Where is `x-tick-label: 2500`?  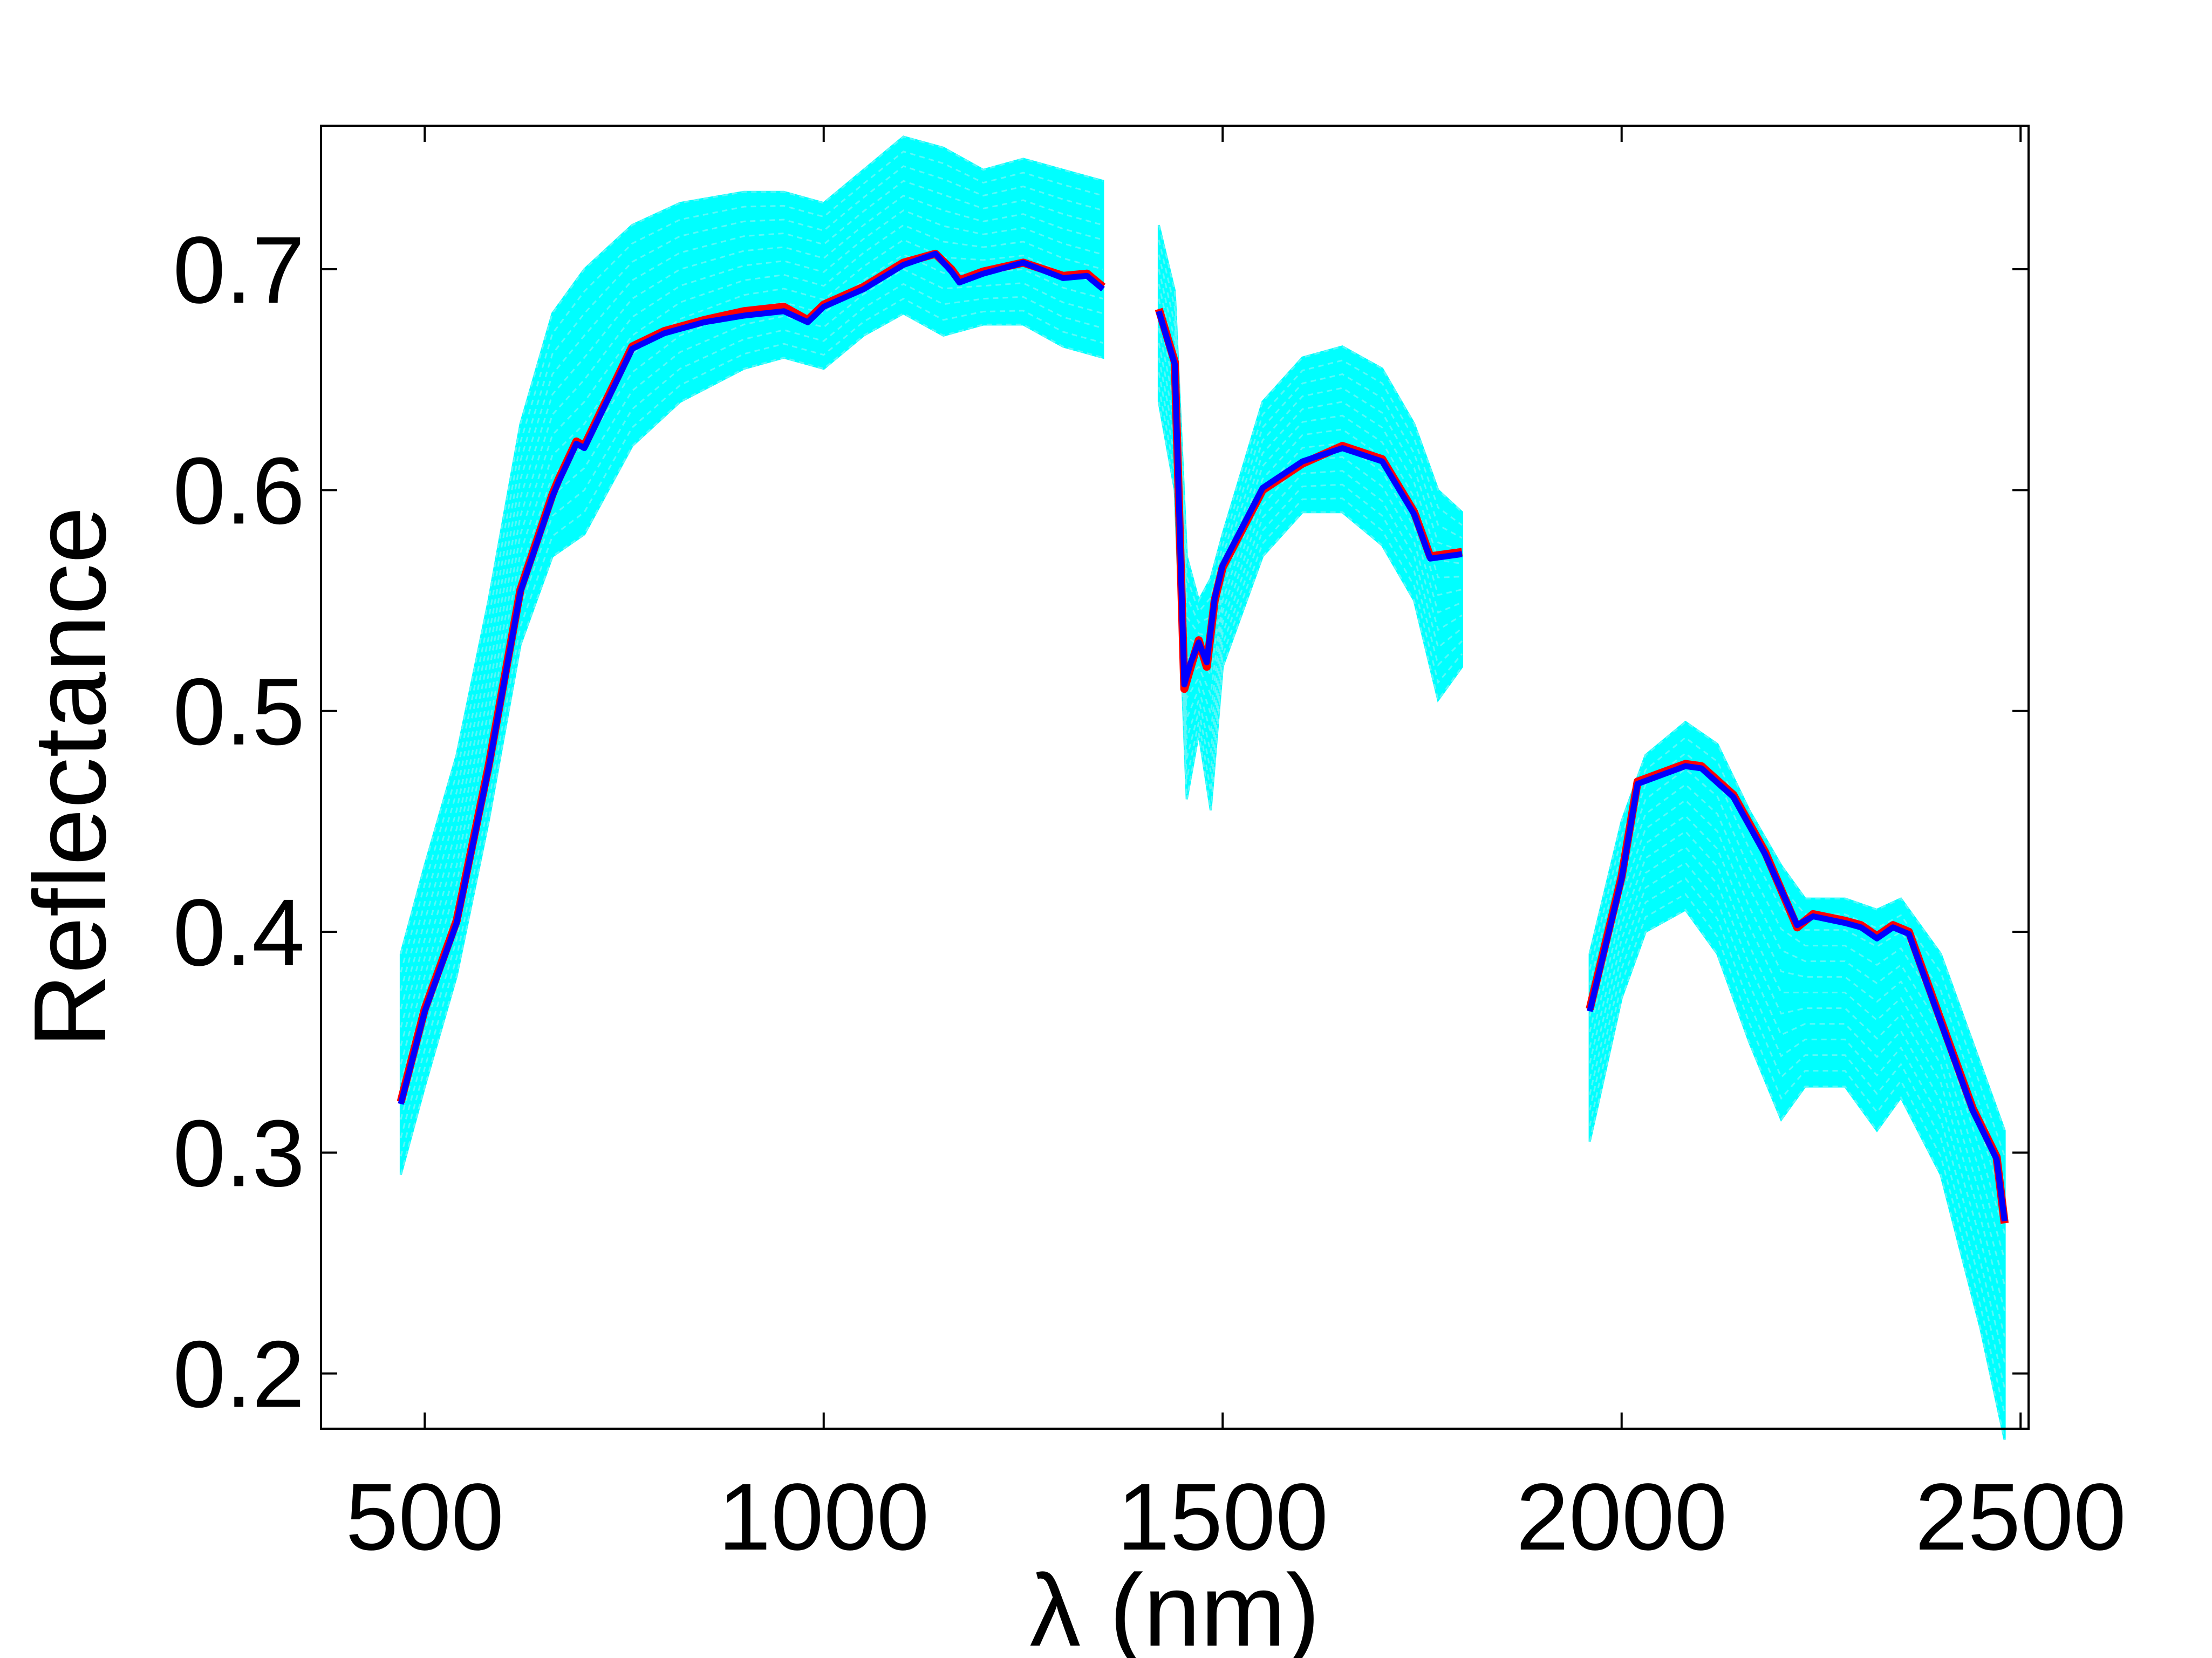 x-tick-label: 2500 is located at coordinates (2020, 1517).